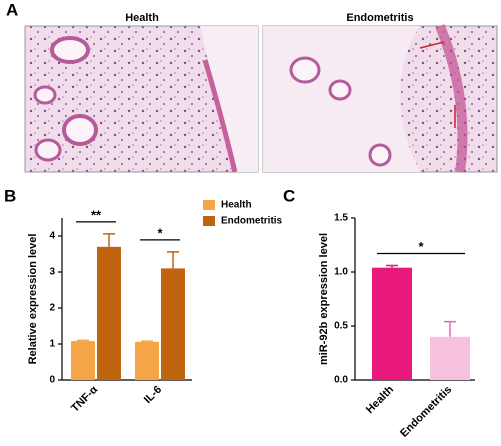  Describe the element at coordinates (153, 395) in the screenshot. I see `x-tick-label: IL-6` at that location.